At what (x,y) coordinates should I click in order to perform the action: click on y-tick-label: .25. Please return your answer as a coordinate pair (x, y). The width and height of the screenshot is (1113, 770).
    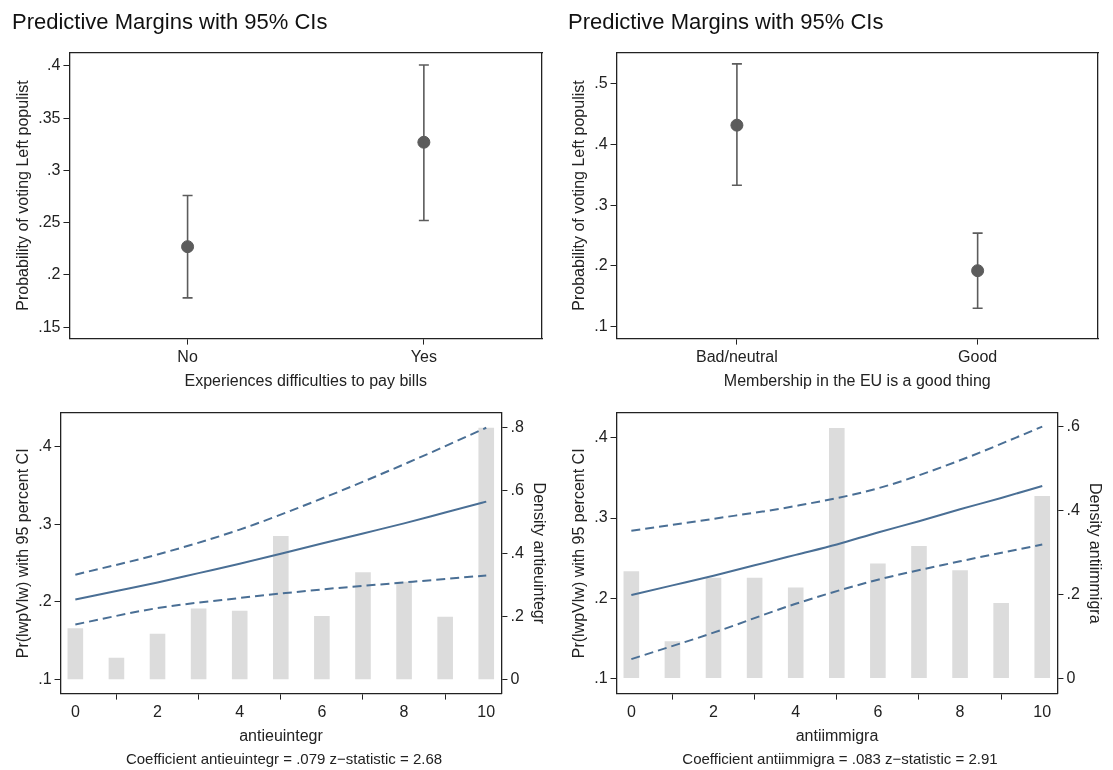
    Looking at the image, I should click on (49, 222).